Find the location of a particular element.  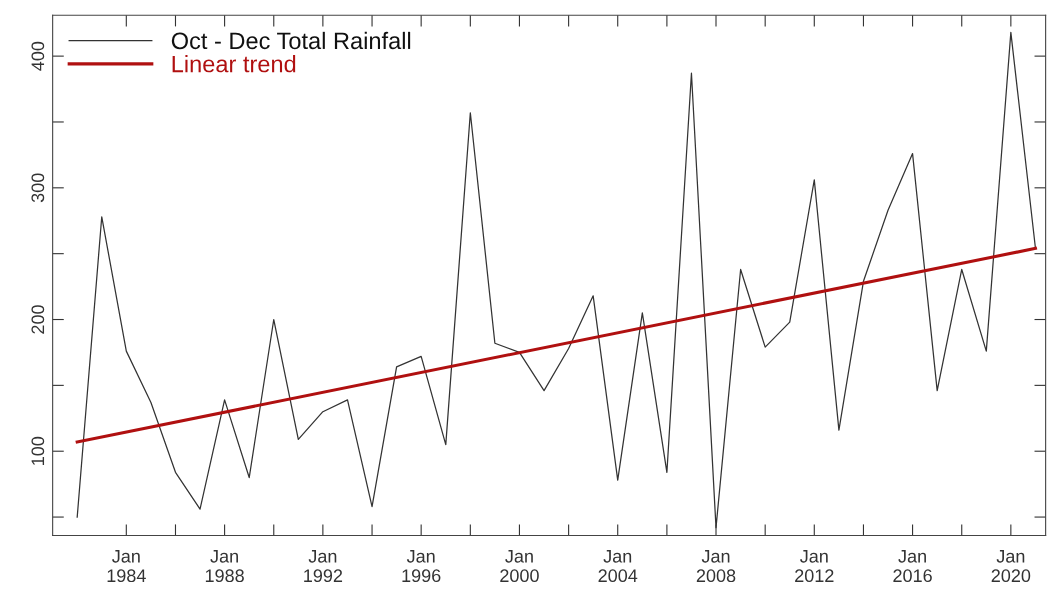

x-tick-label: Jan 2000 is located at coordinates (519, 566).